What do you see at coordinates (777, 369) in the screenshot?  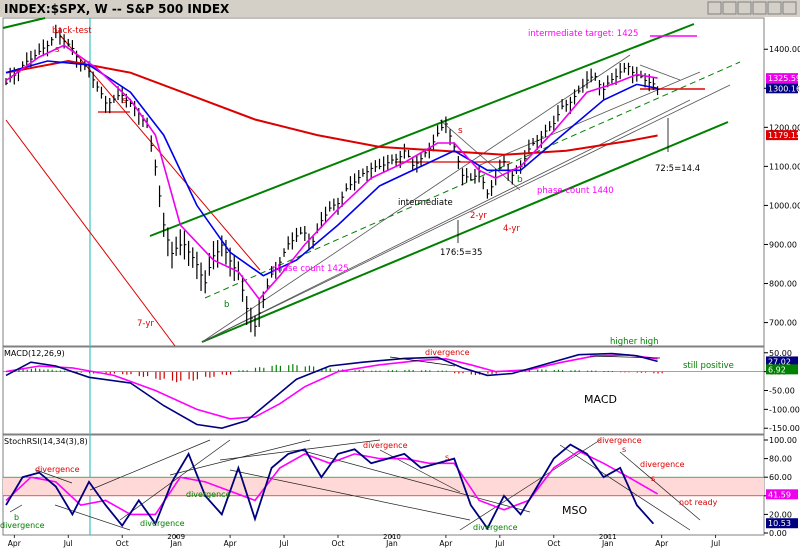 I see `macd-y-value-tag-label: 6.92` at bounding box center [777, 369].